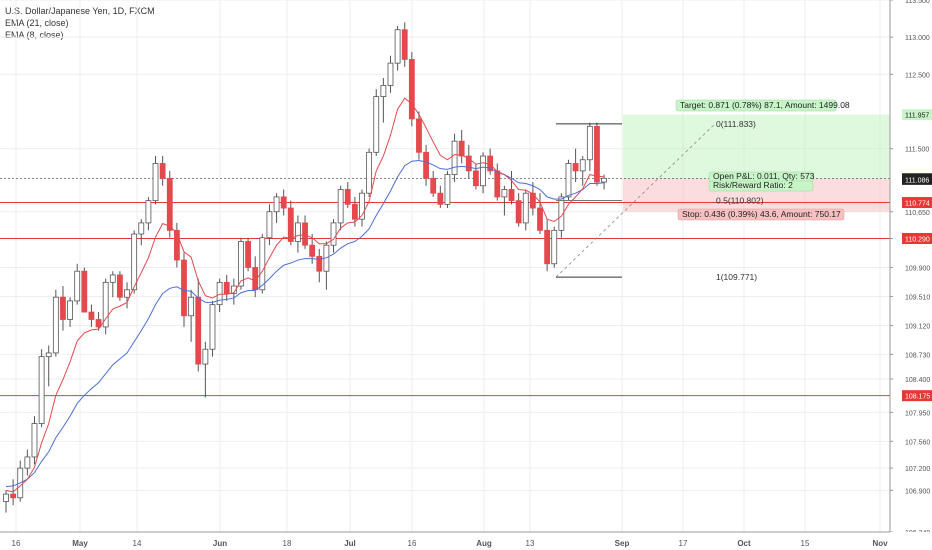 This screenshot has width=932, height=550. I want to click on price-label: 108.175, so click(917, 397).